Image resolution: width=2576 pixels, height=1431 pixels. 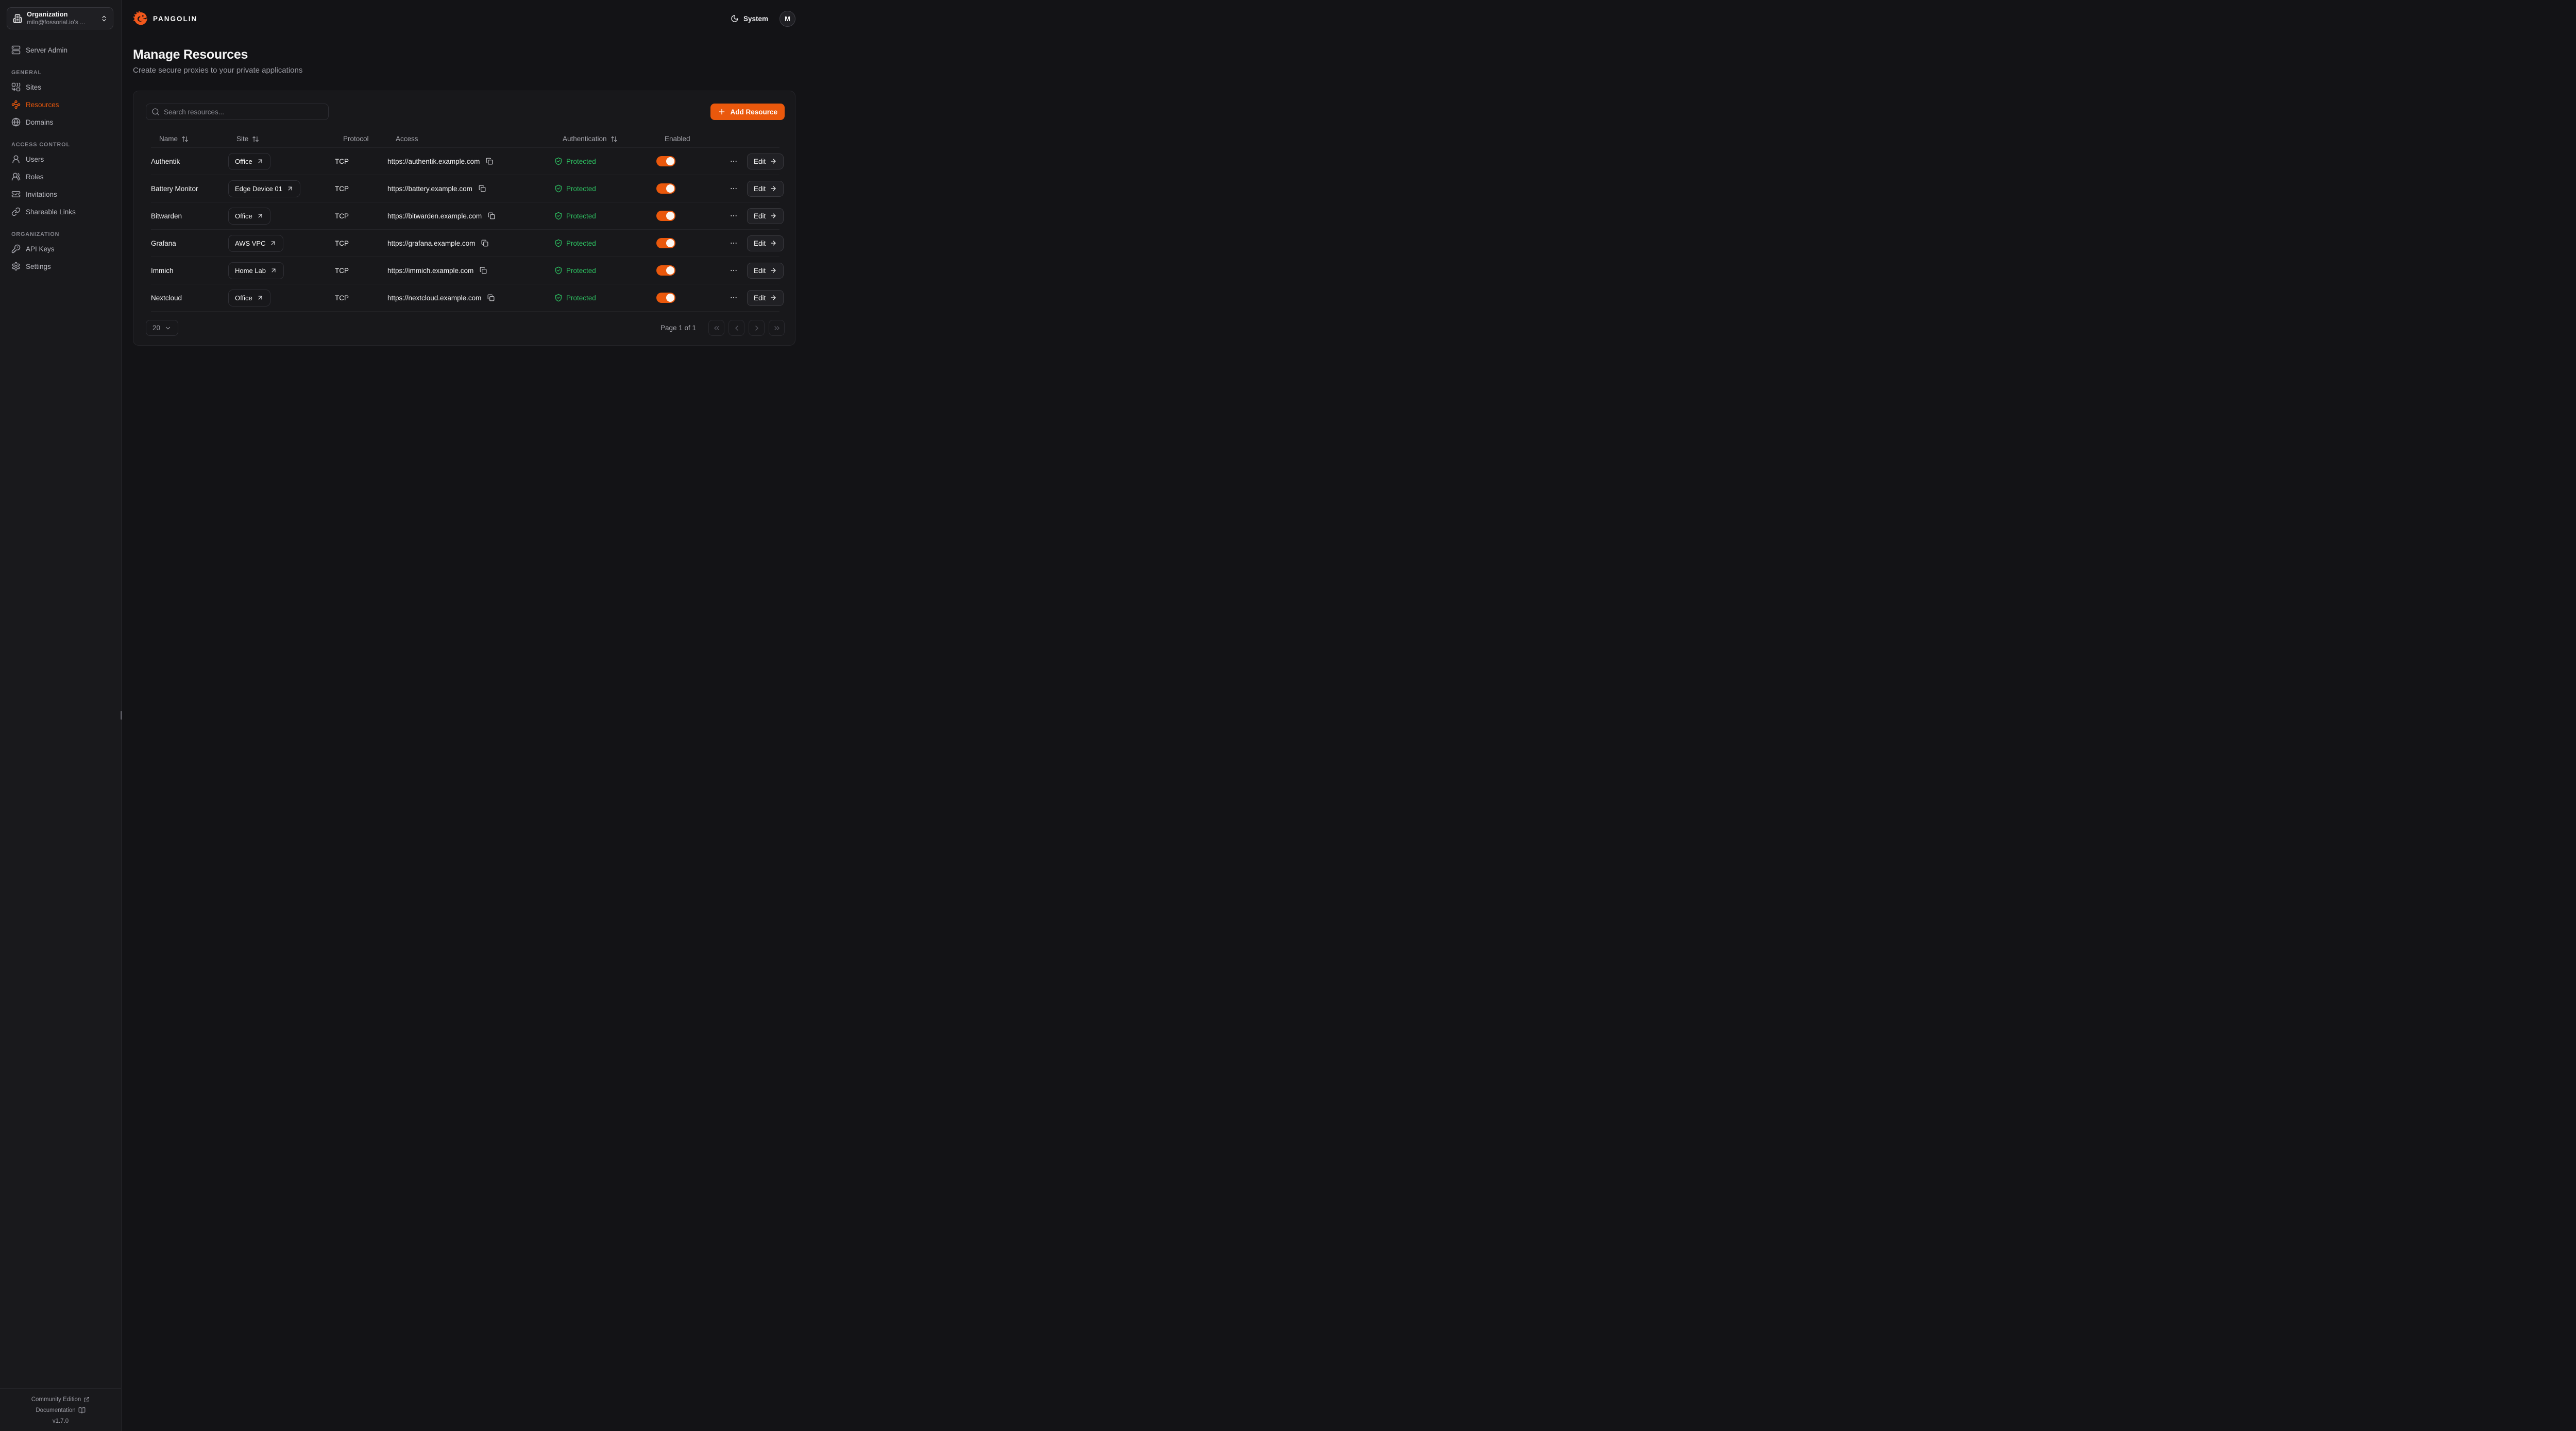 I want to click on resource-name: Grafana, so click(x=163, y=243).